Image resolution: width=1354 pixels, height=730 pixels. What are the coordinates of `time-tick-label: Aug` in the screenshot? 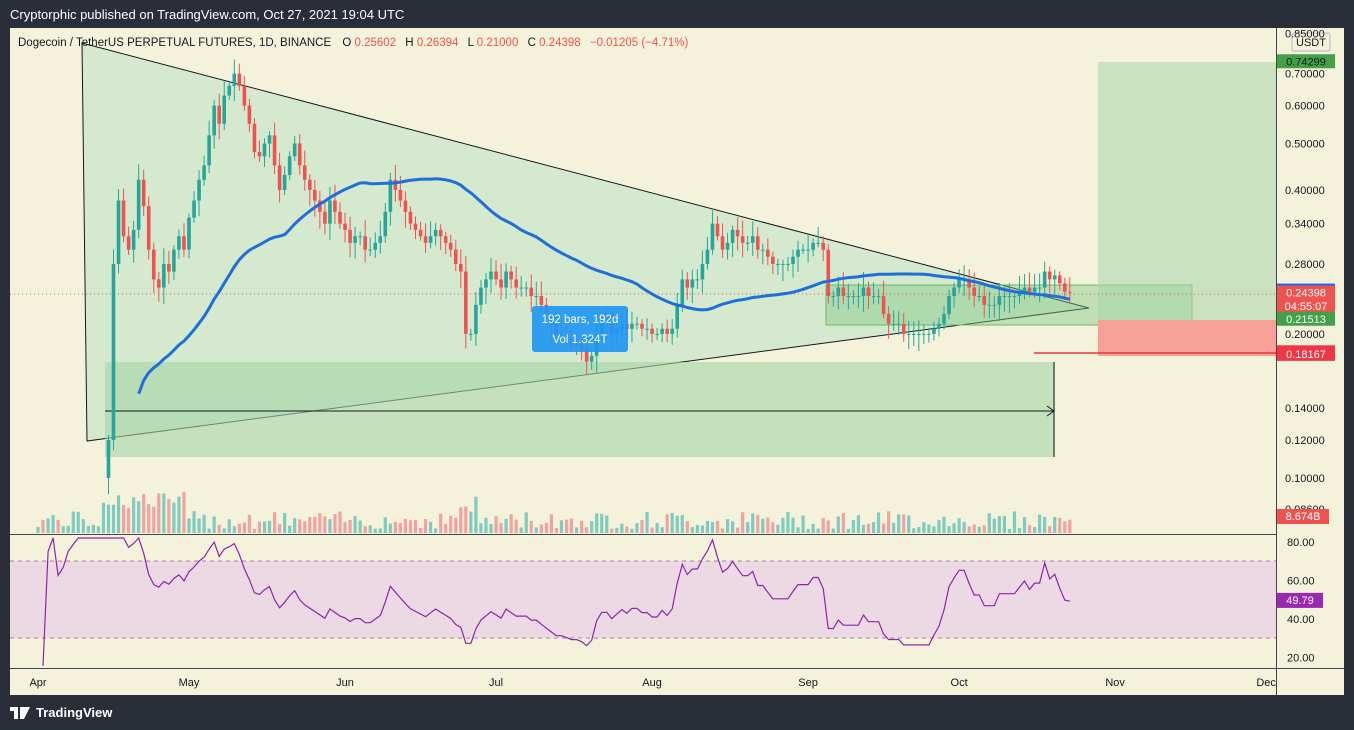 It's located at (652, 683).